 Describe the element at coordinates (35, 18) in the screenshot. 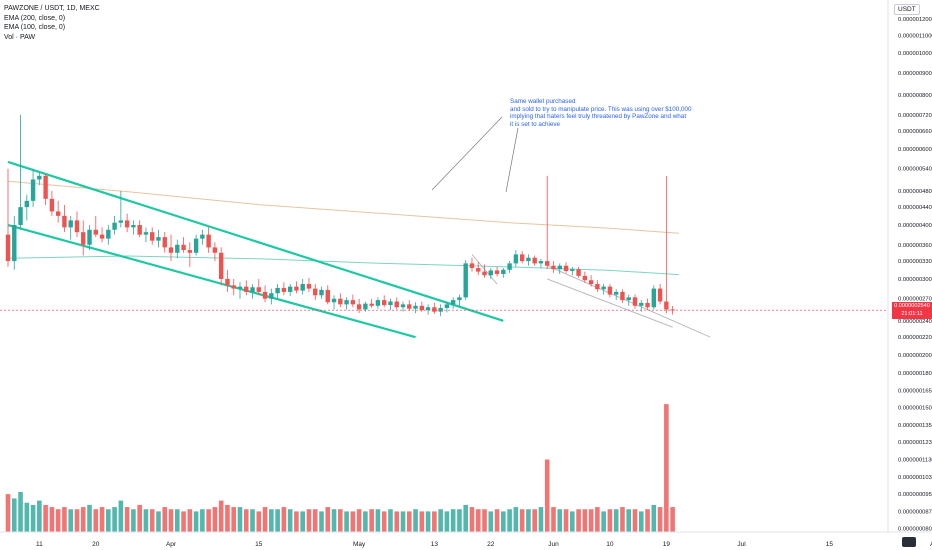

I see `legend-ema200: EMA (200, close, 0)` at that location.